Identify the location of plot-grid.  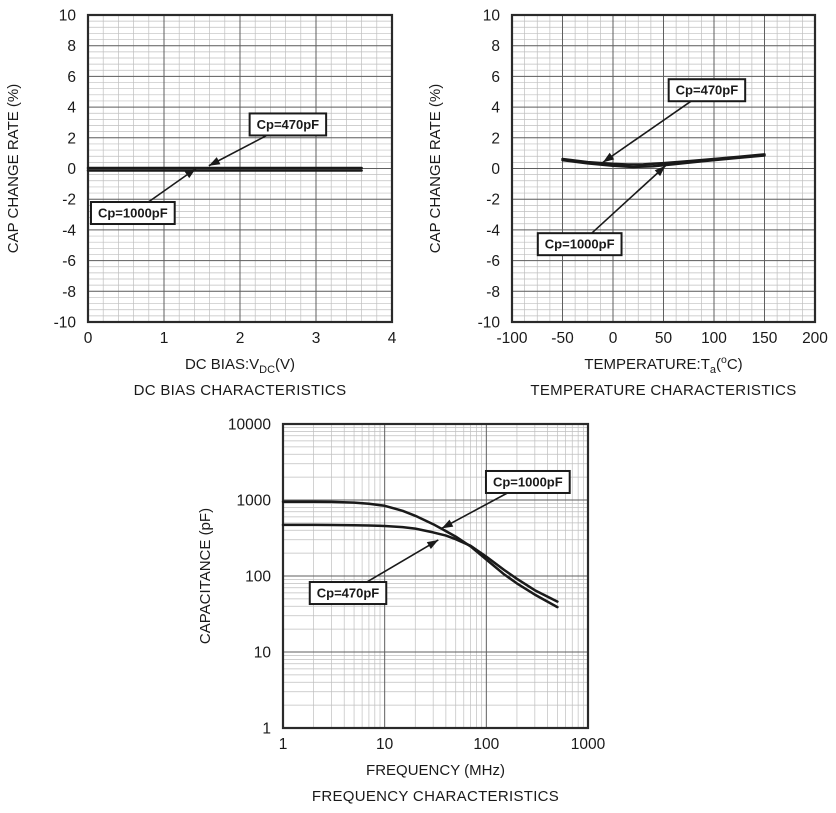
(435, 576).